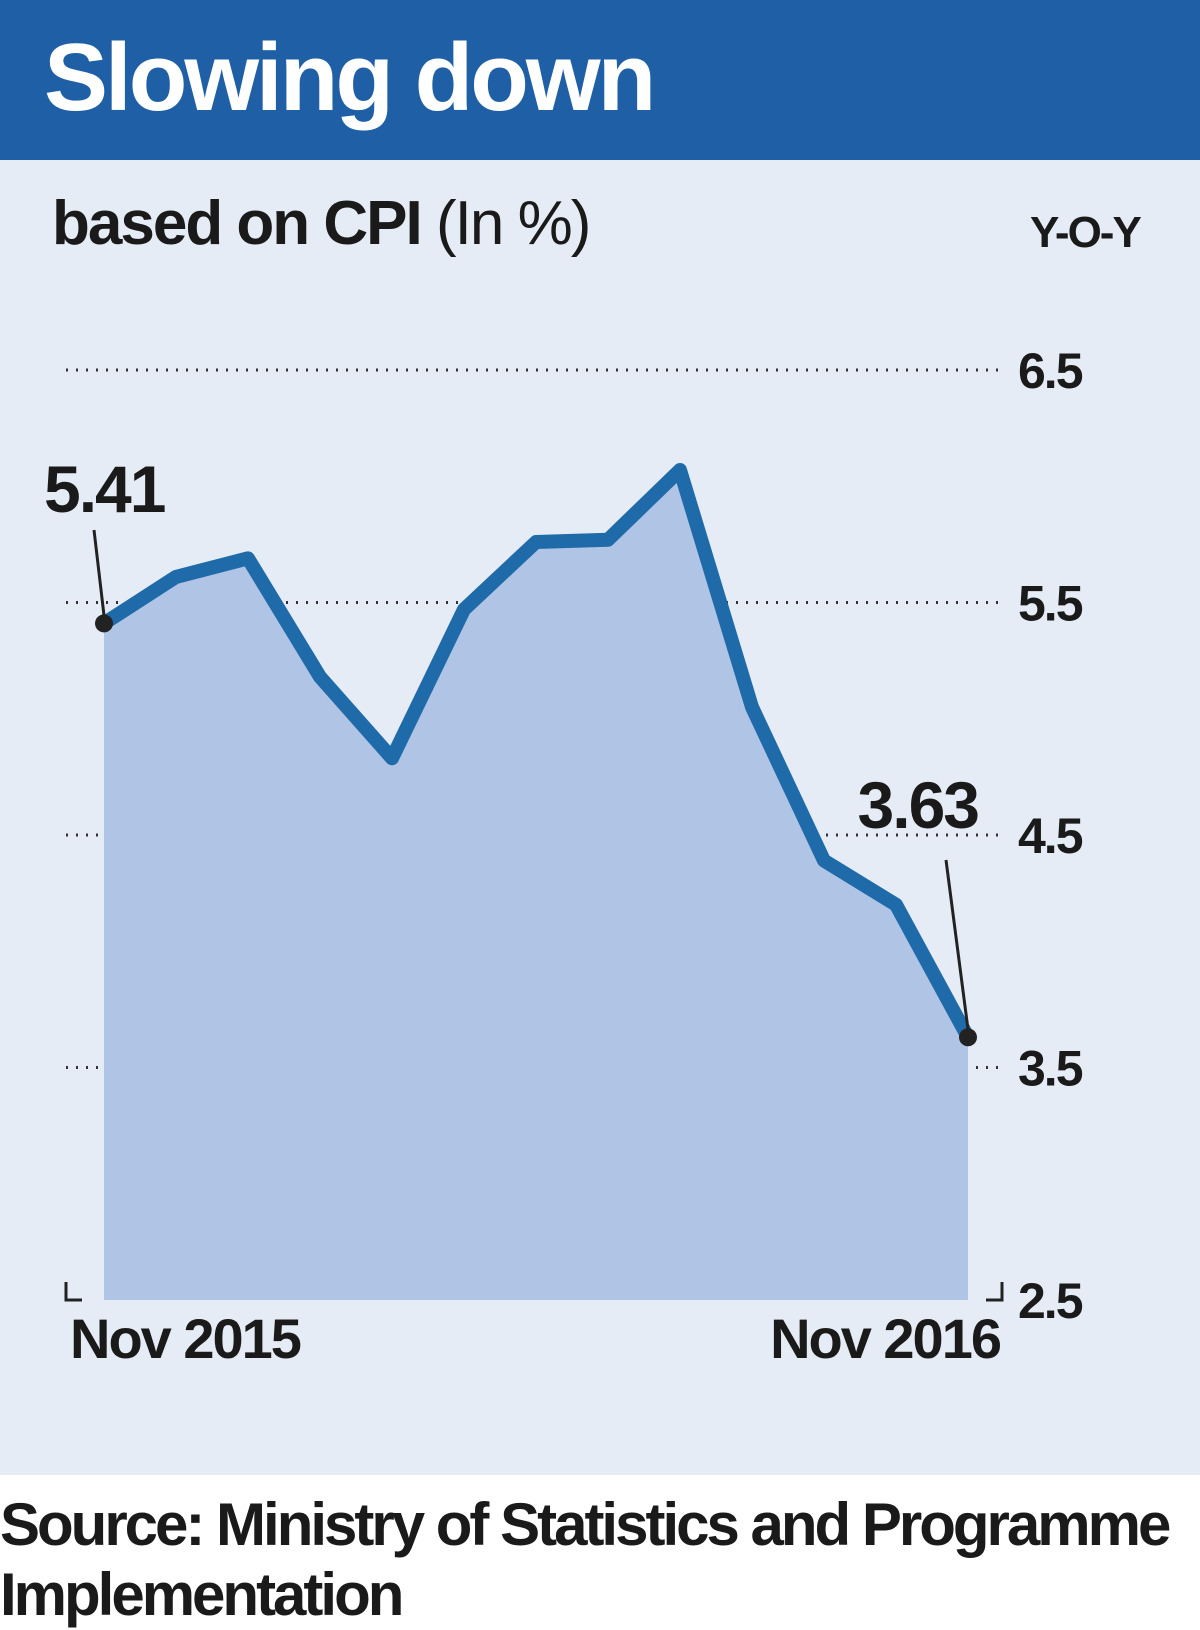 The image size is (1200, 1630). What do you see at coordinates (104, 489) in the screenshot?
I see `data-label: 5.41` at bounding box center [104, 489].